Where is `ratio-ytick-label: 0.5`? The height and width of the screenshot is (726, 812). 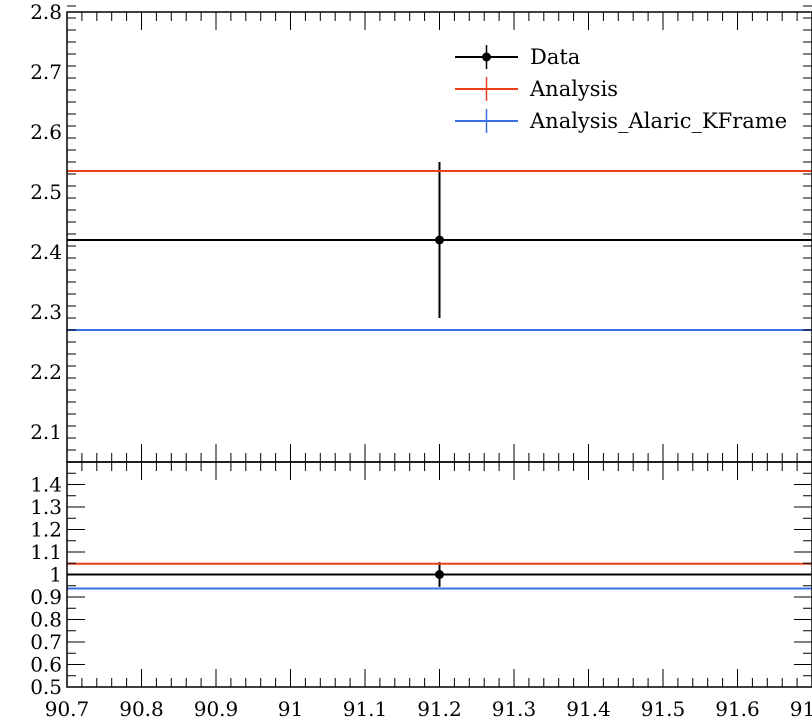 ratio-ytick-label: 0.5 is located at coordinates (46, 687).